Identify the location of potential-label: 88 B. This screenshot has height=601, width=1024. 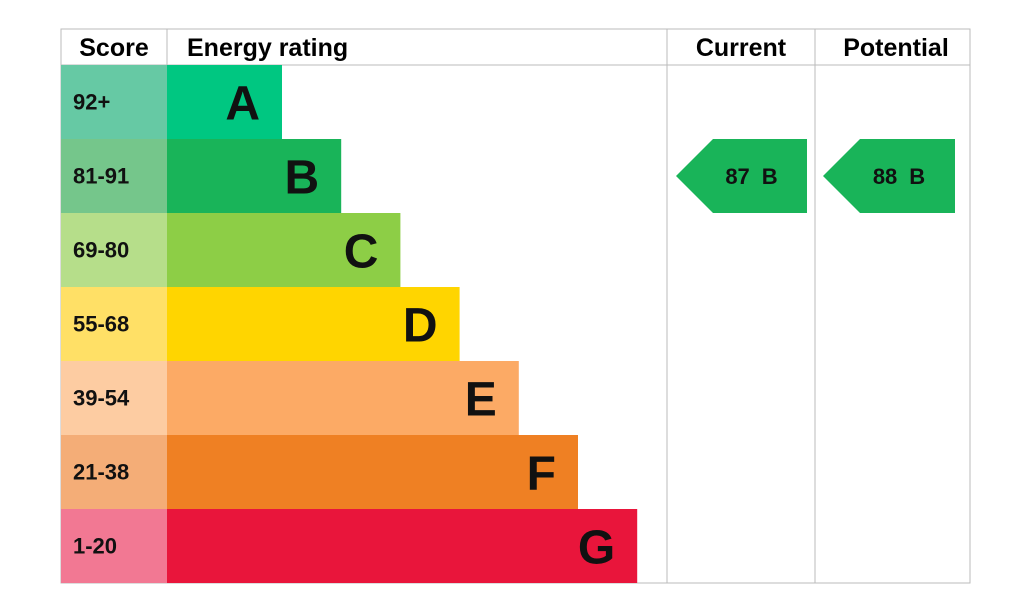
(899, 176).